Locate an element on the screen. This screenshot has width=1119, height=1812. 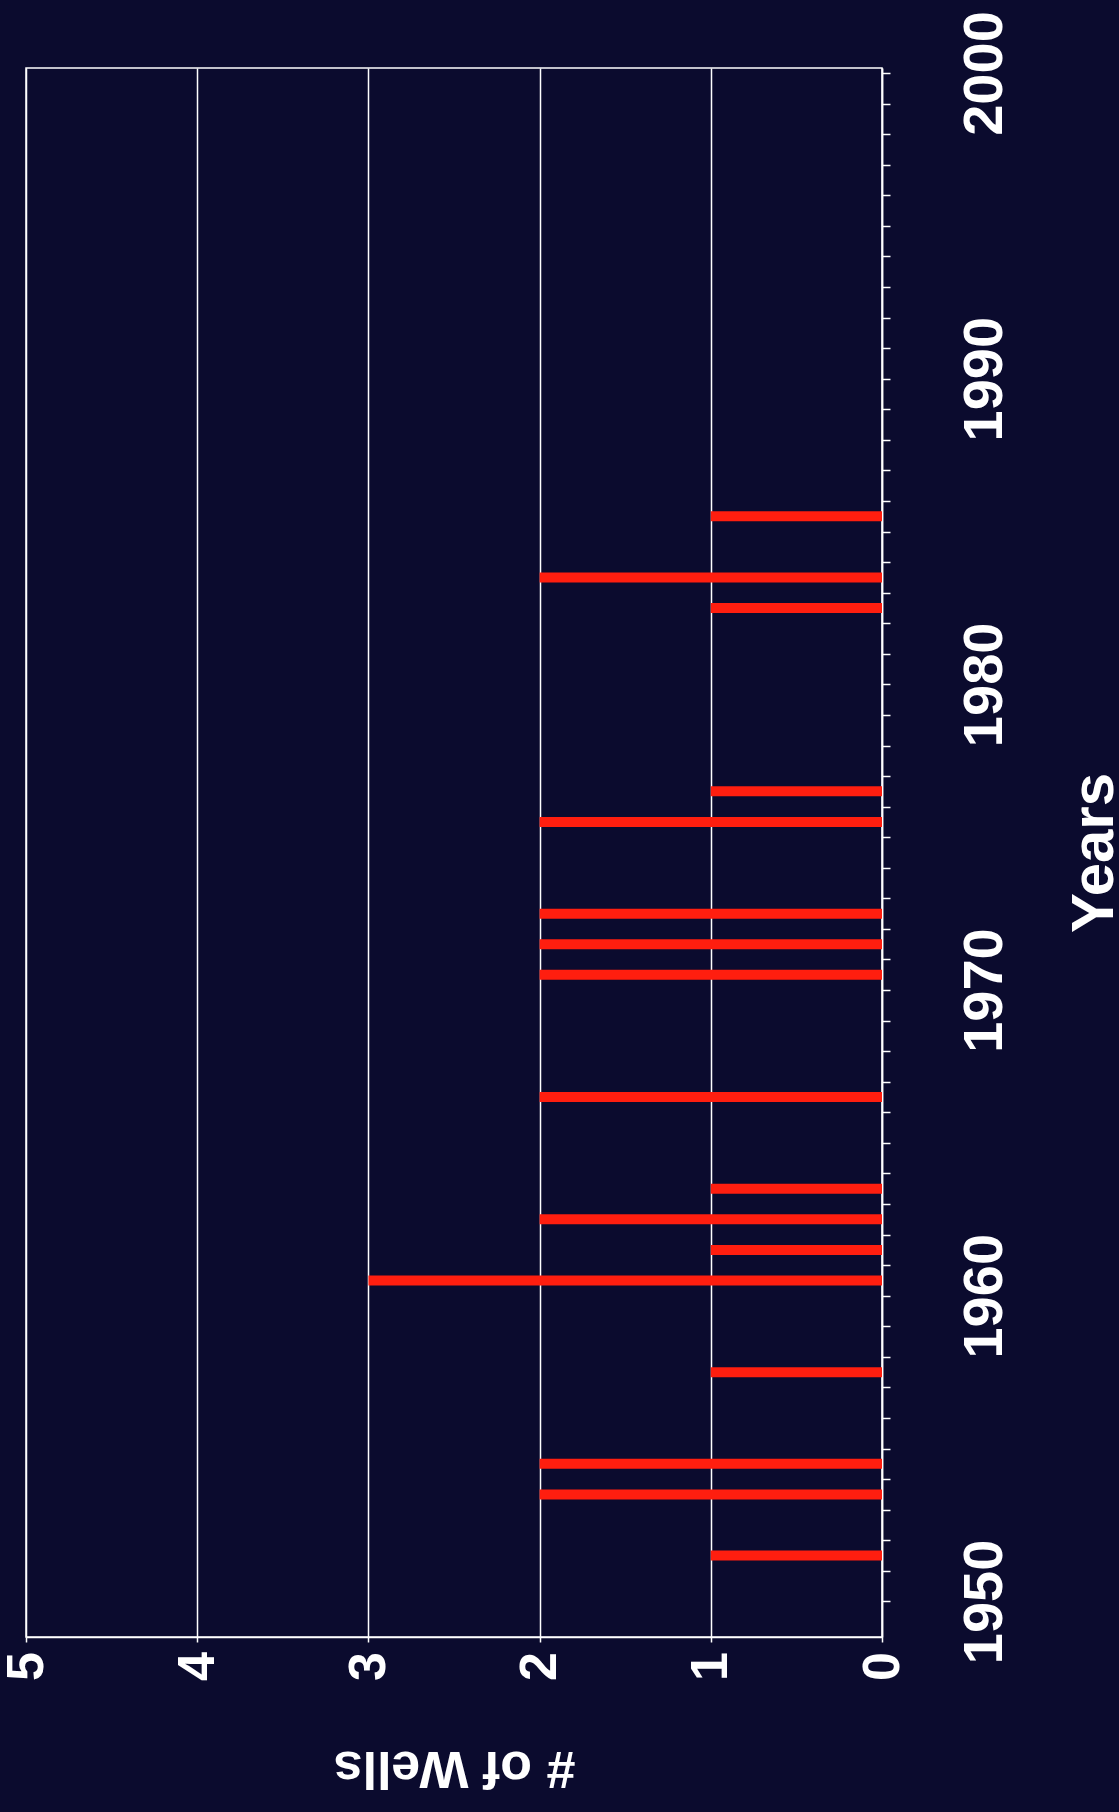
y-tick-label: 1960 is located at coordinates (982, 1296).